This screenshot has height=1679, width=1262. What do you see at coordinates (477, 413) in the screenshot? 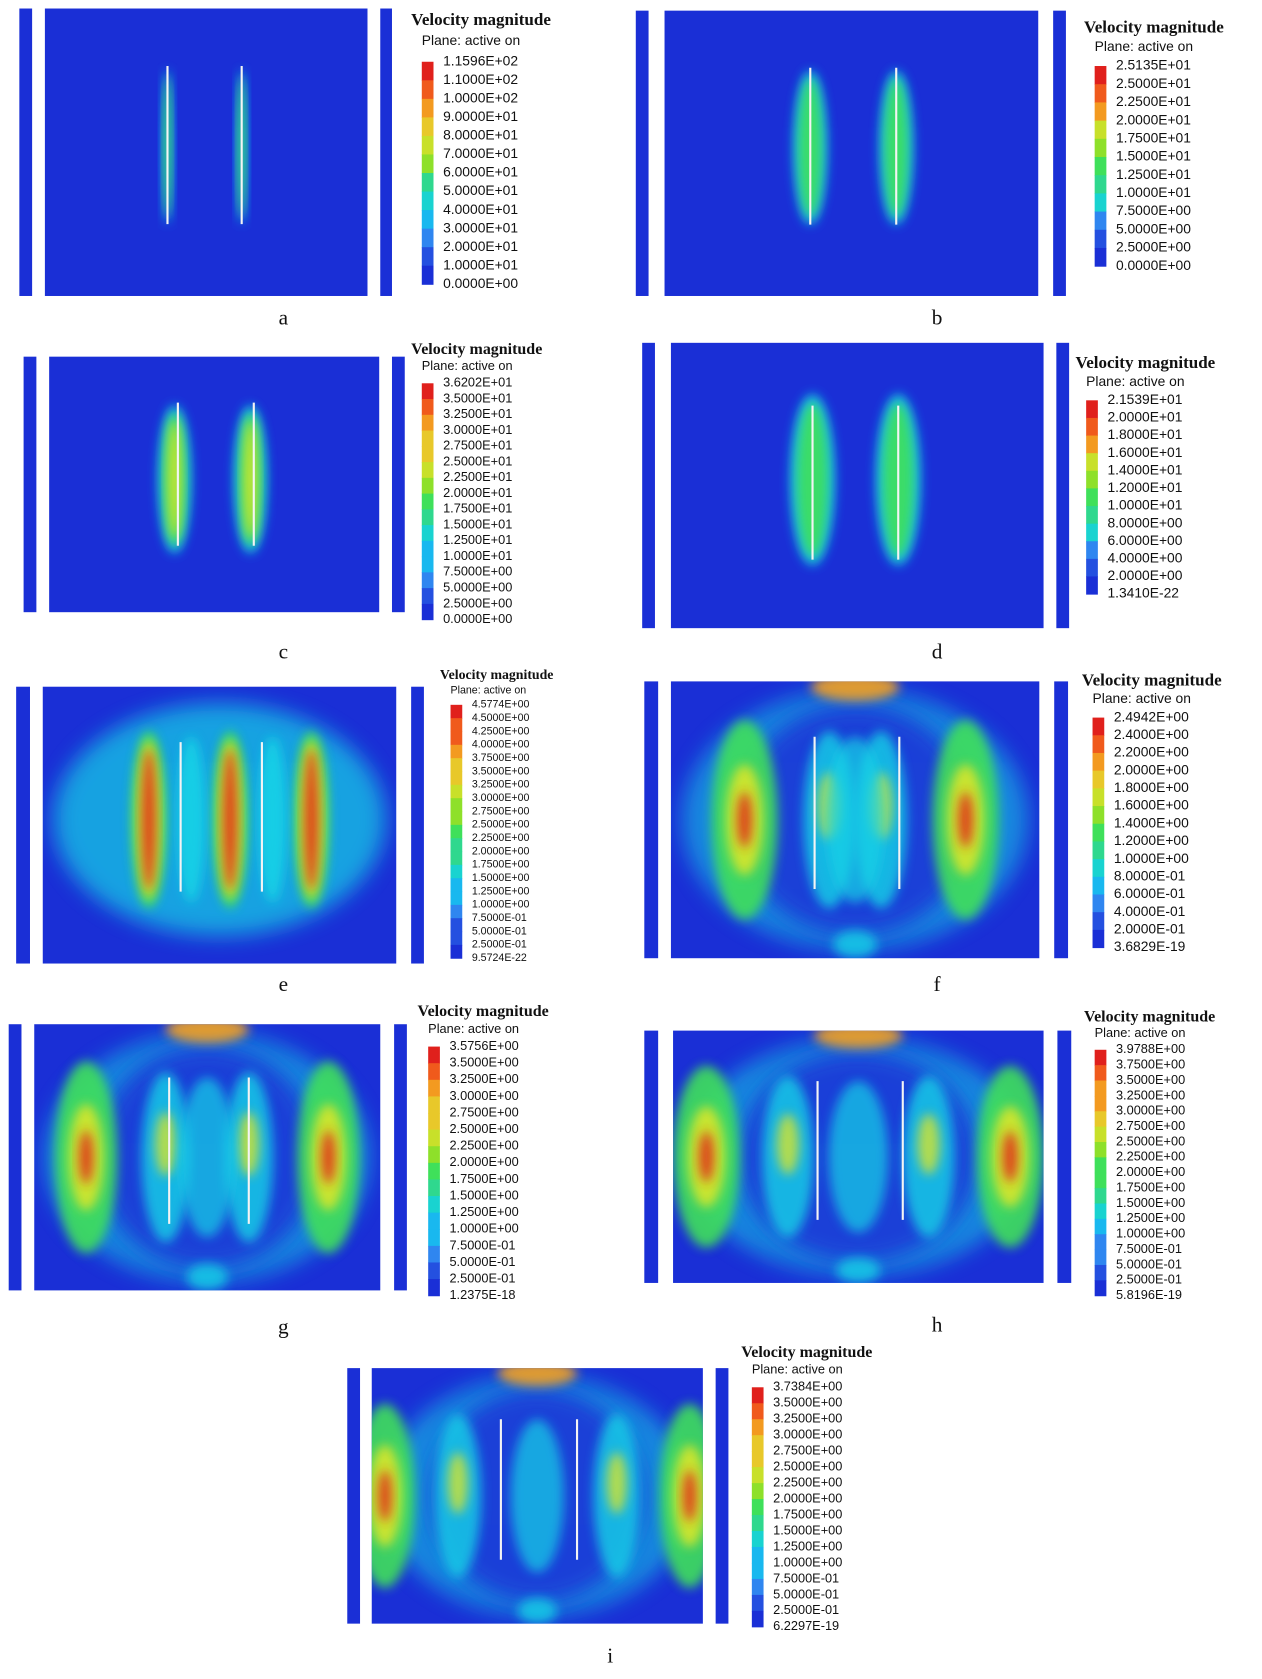
I see `legend-level: 3.2500E+01` at bounding box center [477, 413].